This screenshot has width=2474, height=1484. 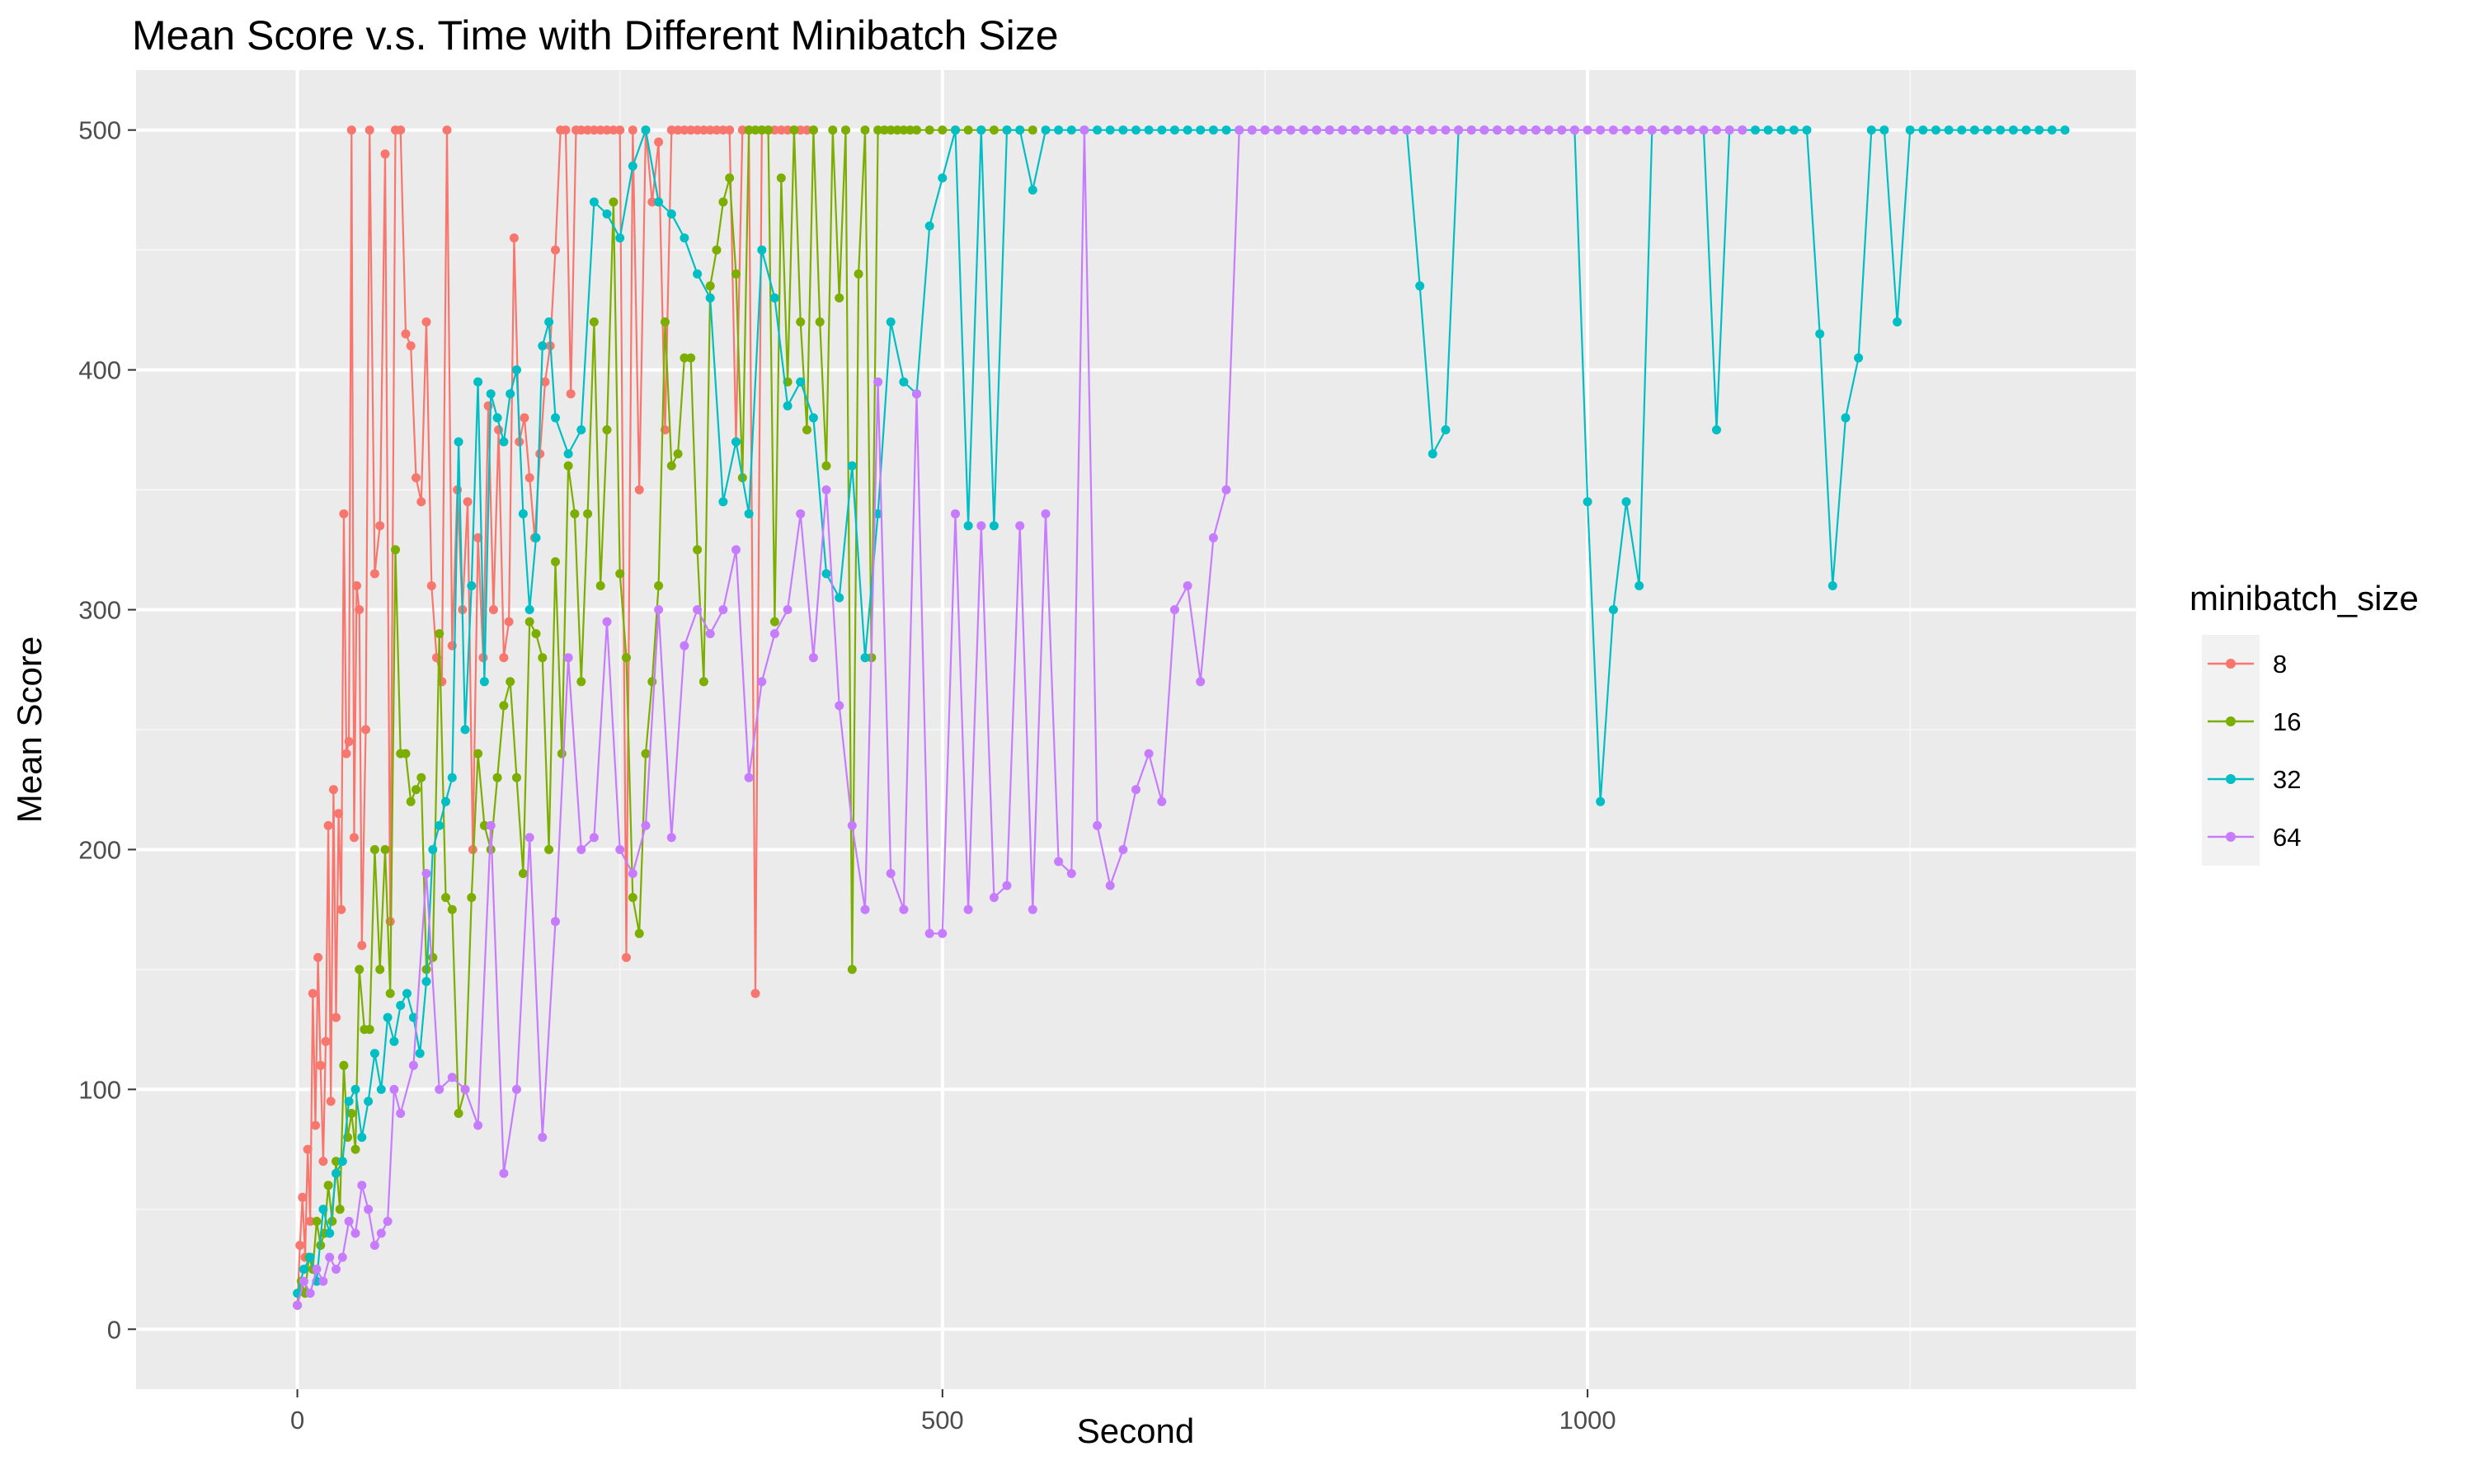 I want to click on y-tick-label: 300, so click(x=99, y=610).